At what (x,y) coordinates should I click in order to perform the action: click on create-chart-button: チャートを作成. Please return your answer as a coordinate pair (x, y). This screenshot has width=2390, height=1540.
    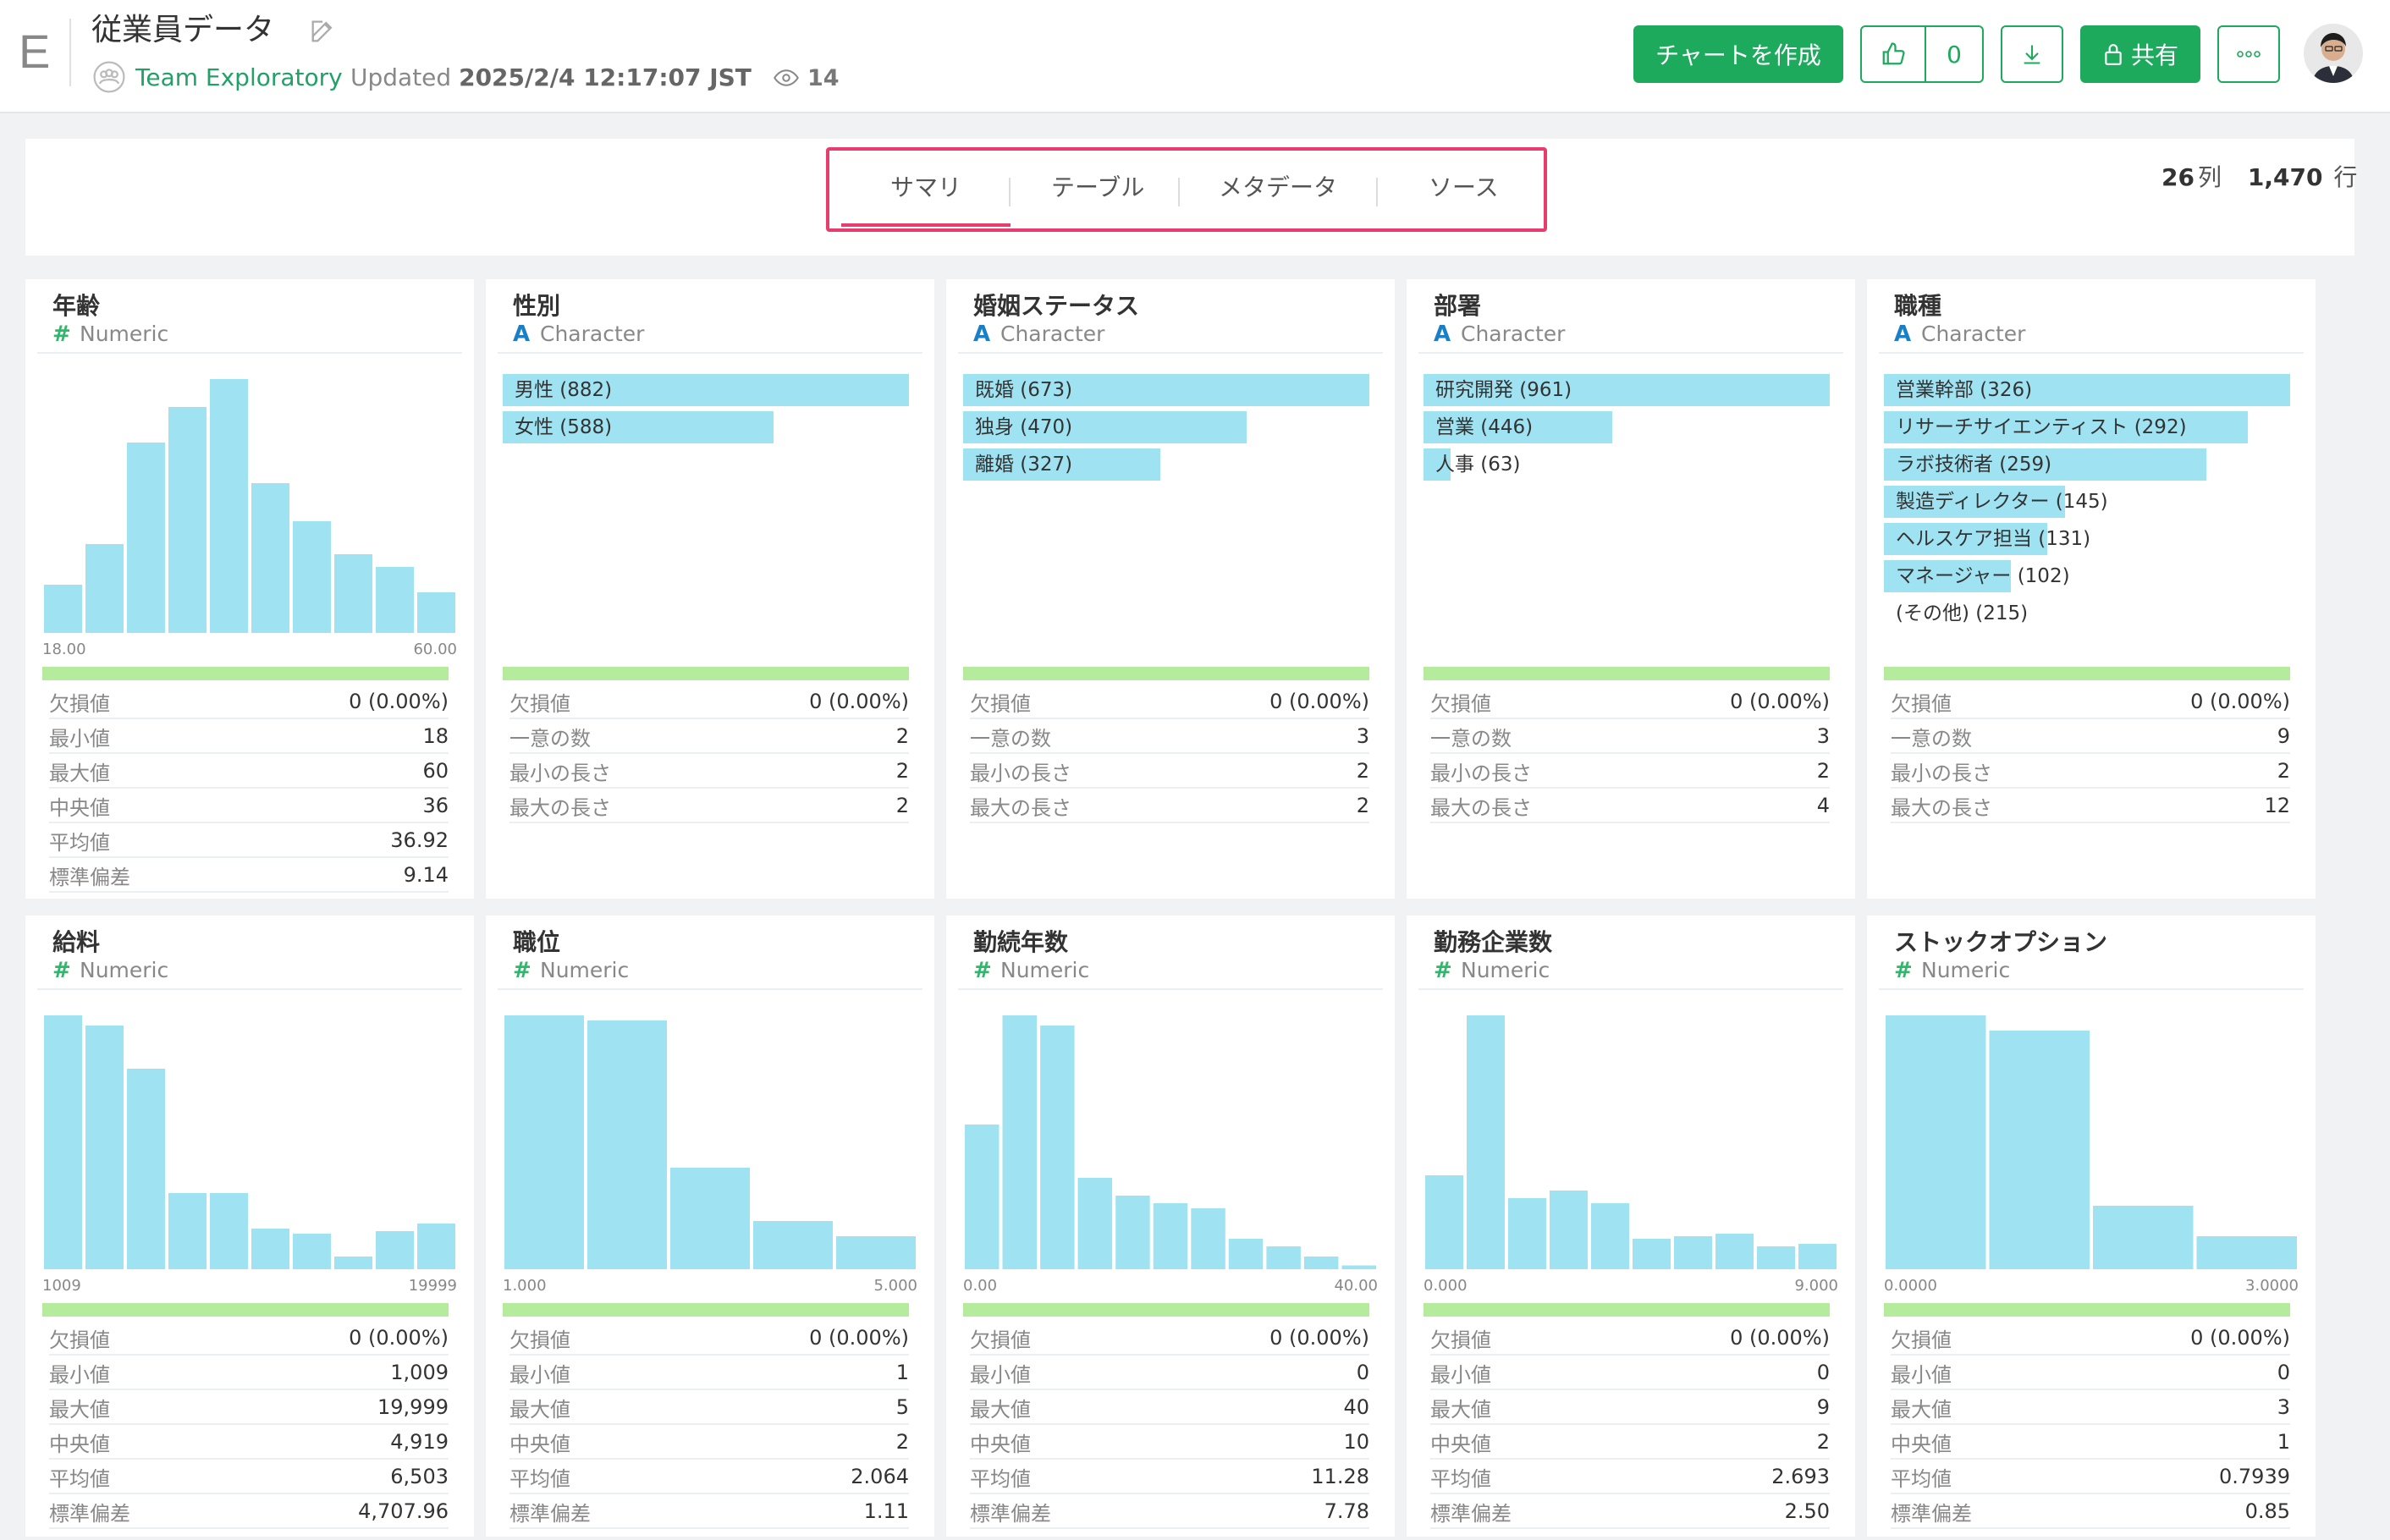
    Looking at the image, I should click on (1738, 54).